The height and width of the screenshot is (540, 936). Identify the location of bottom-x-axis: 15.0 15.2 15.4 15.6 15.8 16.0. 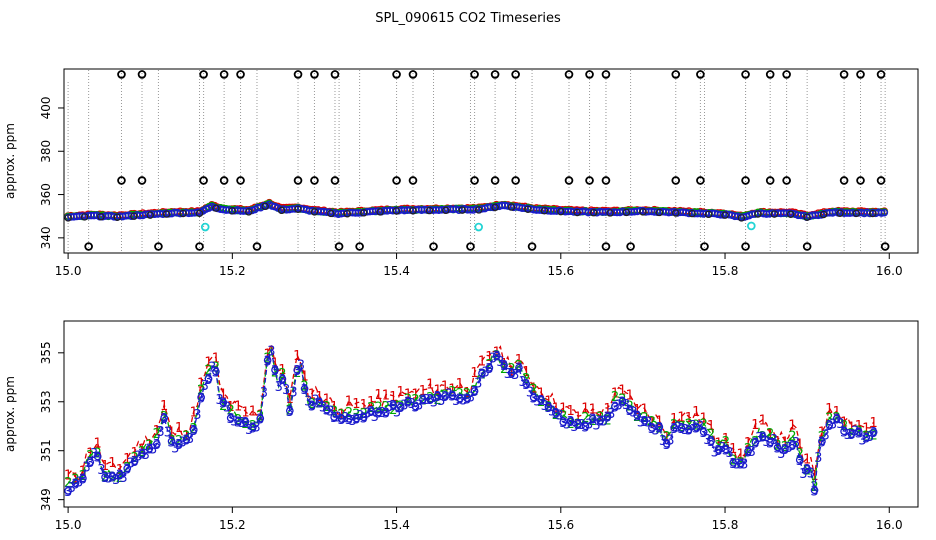
(479, 519).